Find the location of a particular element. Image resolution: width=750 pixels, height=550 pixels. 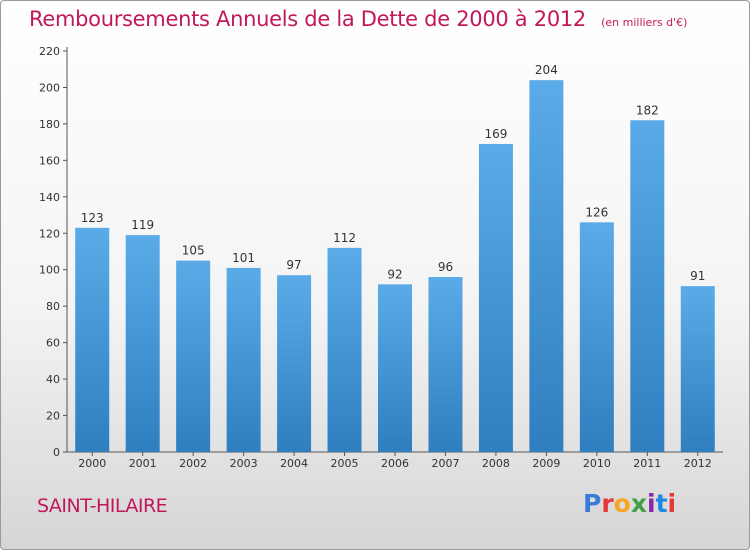

y-tick-label: 60 is located at coordinates (53, 343).